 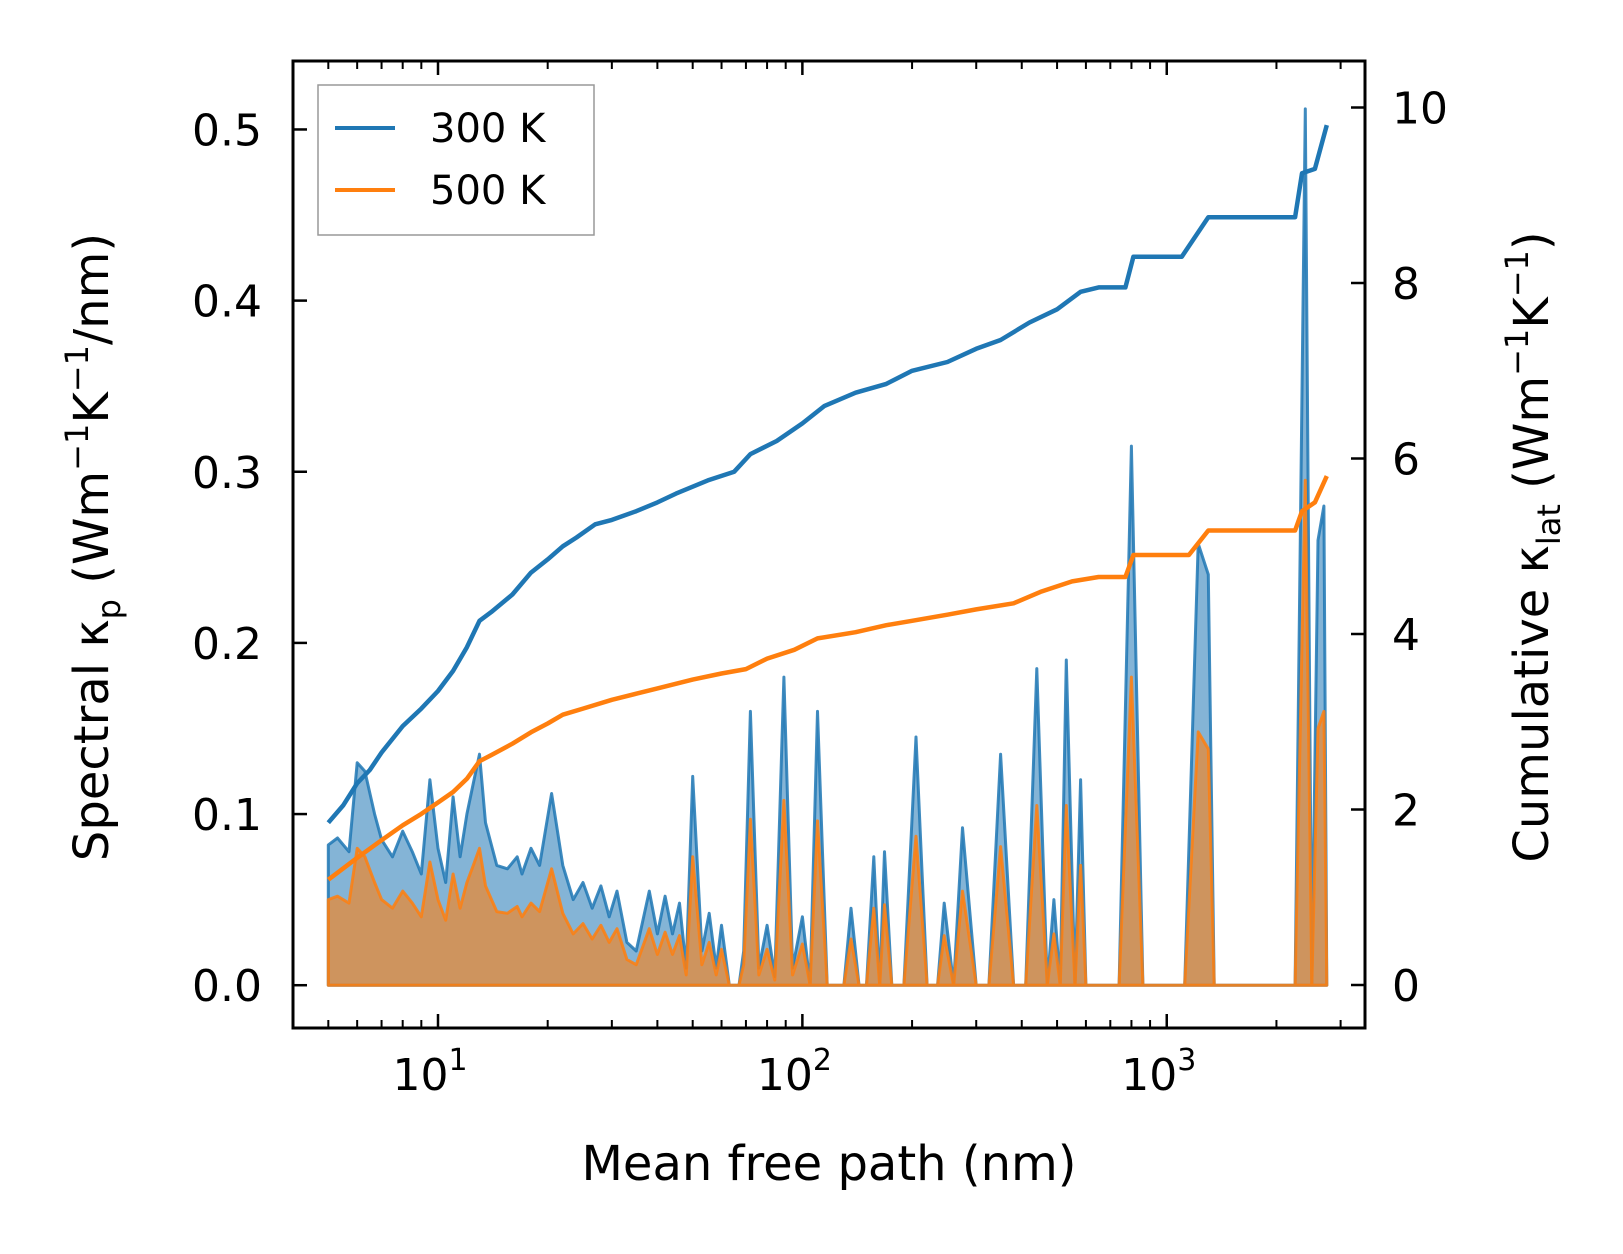 I want to click on y-axis-left-title: Spectral κp (Wm−1K−1/nm), so click(x=93, y=547).